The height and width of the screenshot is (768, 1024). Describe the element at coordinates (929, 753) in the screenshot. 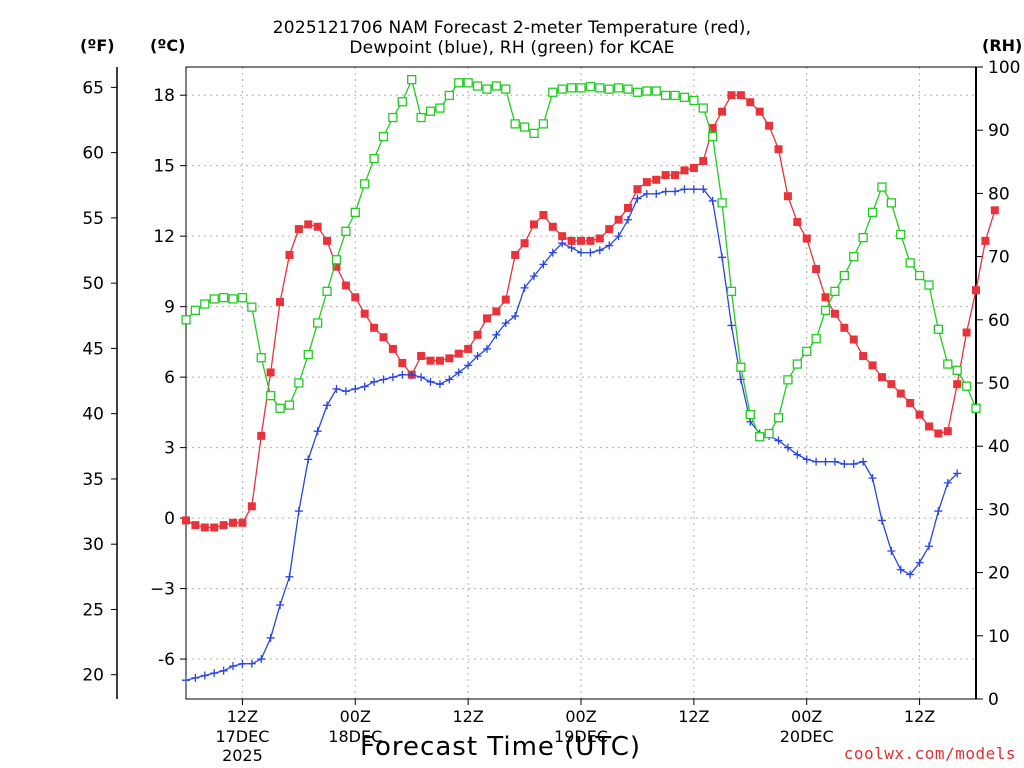

I see `credit-link: coolwx.com/models` at that location.